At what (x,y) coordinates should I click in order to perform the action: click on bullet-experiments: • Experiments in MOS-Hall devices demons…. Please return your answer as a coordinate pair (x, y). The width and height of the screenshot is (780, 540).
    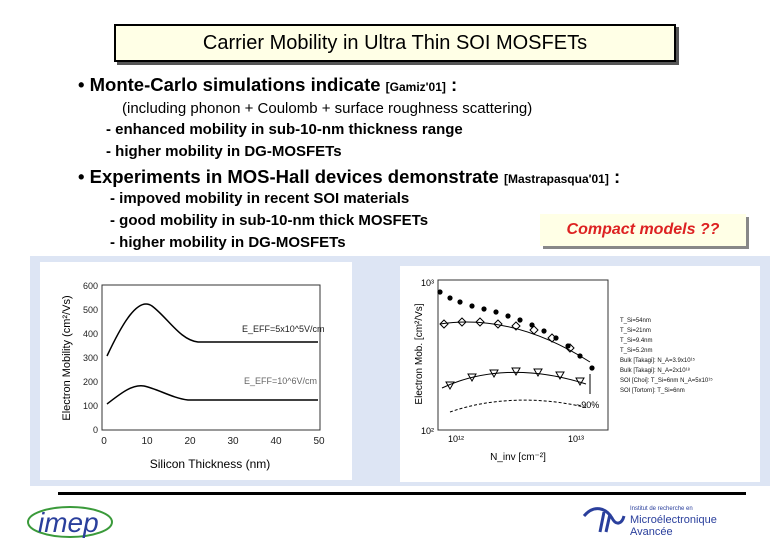
    Looking at the image, I should click on (349, 177).